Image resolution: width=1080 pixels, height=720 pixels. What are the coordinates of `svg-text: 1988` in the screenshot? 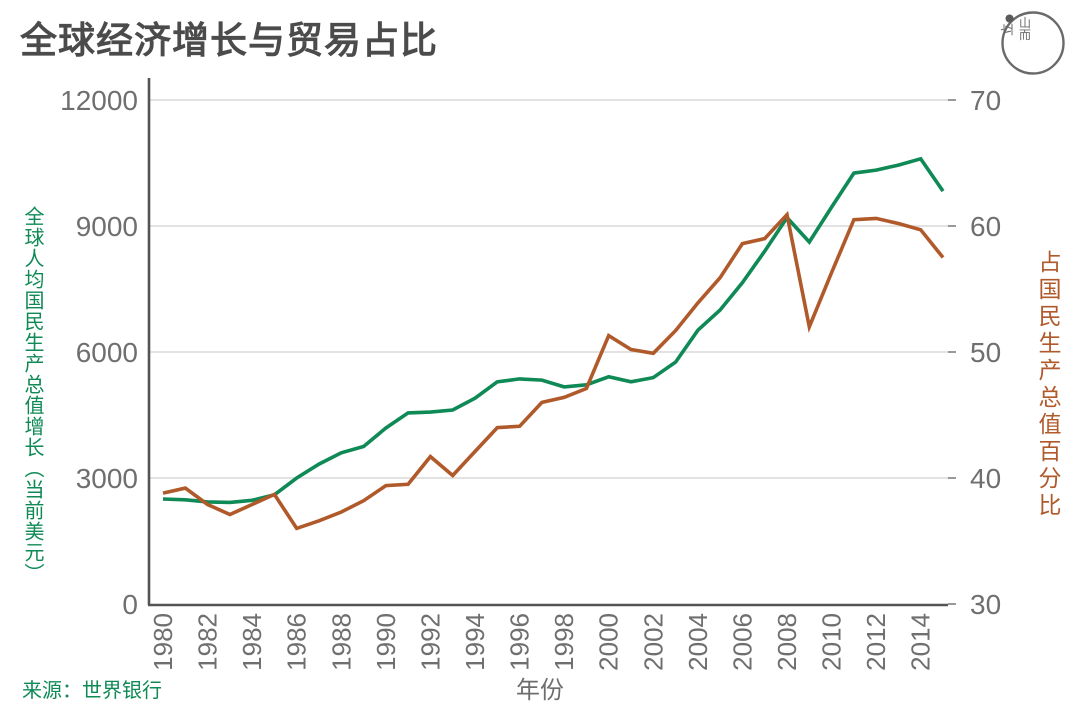 It's located at (341, 642).